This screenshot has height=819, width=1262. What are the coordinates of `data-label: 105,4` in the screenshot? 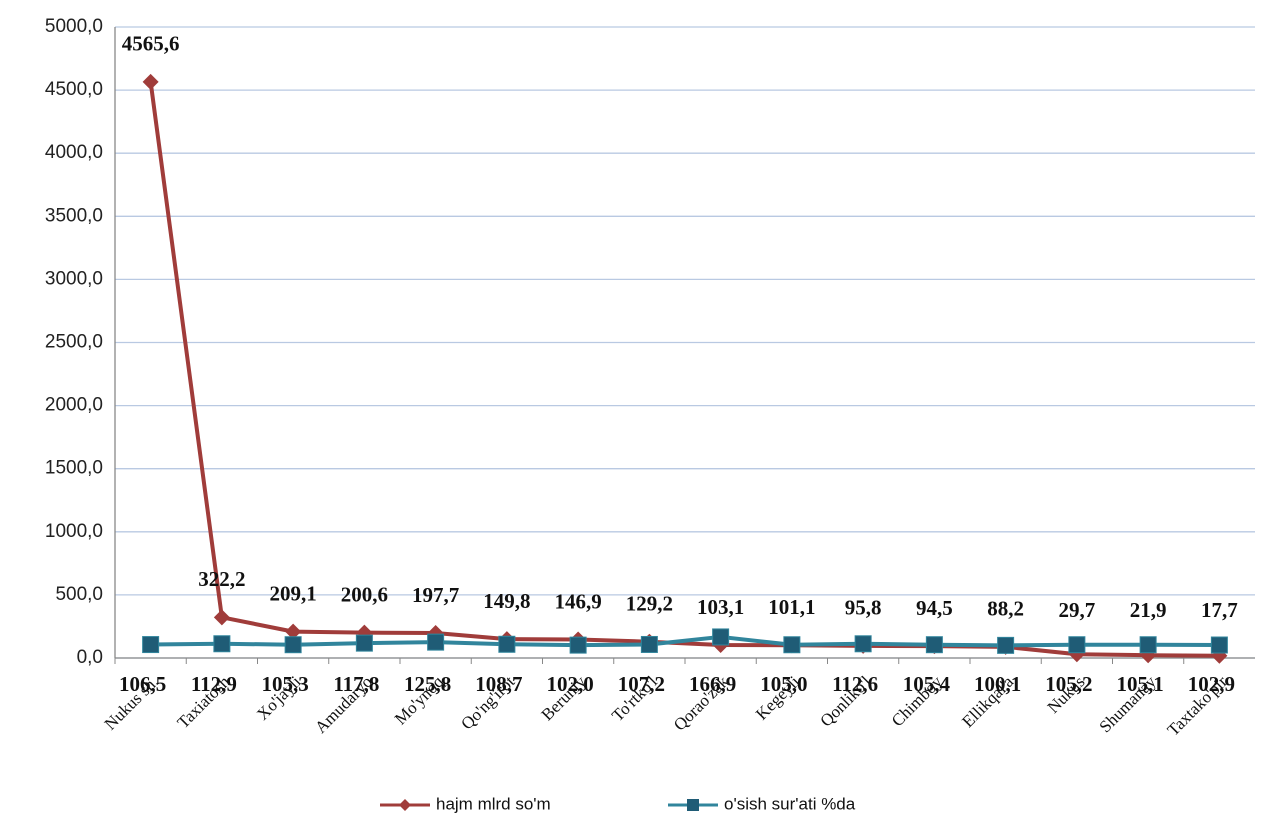 It's located at (927, 684).